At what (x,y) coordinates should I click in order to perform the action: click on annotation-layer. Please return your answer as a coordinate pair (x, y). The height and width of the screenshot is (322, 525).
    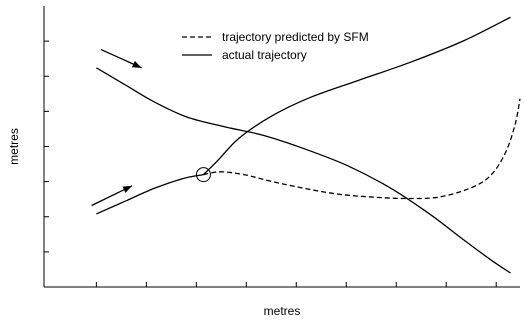
    Looking at the image, I should click on (151, 127).